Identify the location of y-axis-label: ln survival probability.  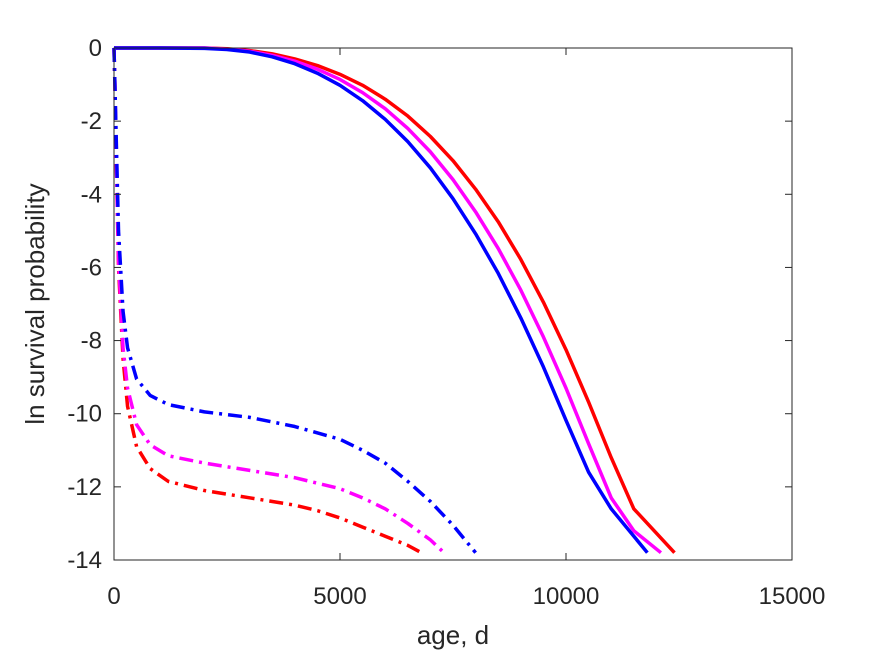
(35, 303).